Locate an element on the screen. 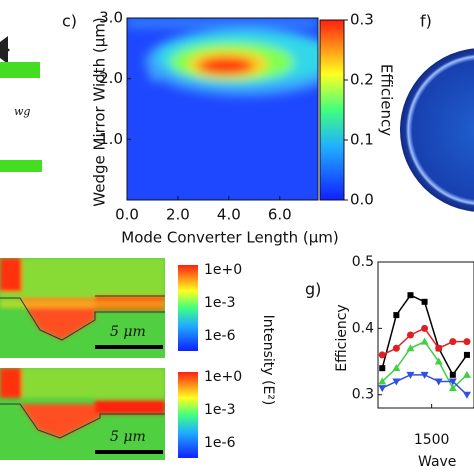 The height and width of the screenshot is (474, 474). subscript: wg is located at coordinates (22, 111).